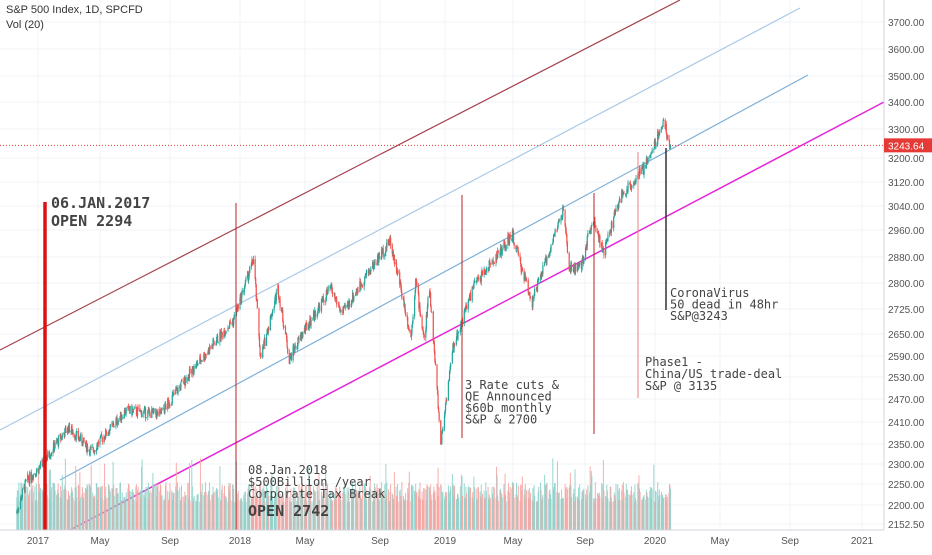 This screenshot has width=932, height=555. I want to click on annotation-0-line-1: OPEN 2294, so click(91, 221).